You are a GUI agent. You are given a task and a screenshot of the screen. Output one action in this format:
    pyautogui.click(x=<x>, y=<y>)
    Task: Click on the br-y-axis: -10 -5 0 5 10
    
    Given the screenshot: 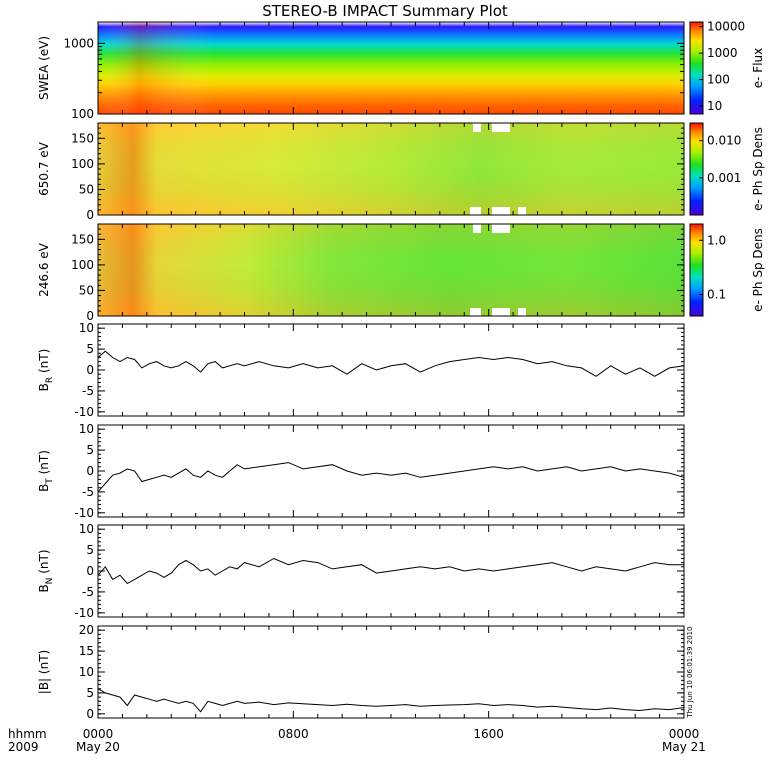 What is the action you would take?
    pyautogui.click(x=379, y=370)
    